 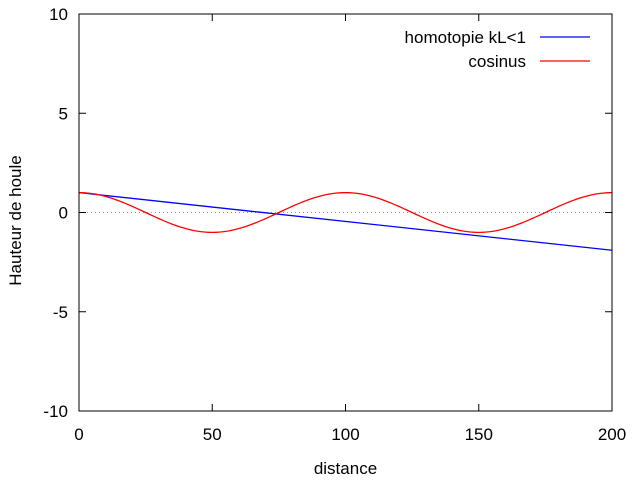 I want to click on x-axis-title: distance, so click(x=345, y=468).